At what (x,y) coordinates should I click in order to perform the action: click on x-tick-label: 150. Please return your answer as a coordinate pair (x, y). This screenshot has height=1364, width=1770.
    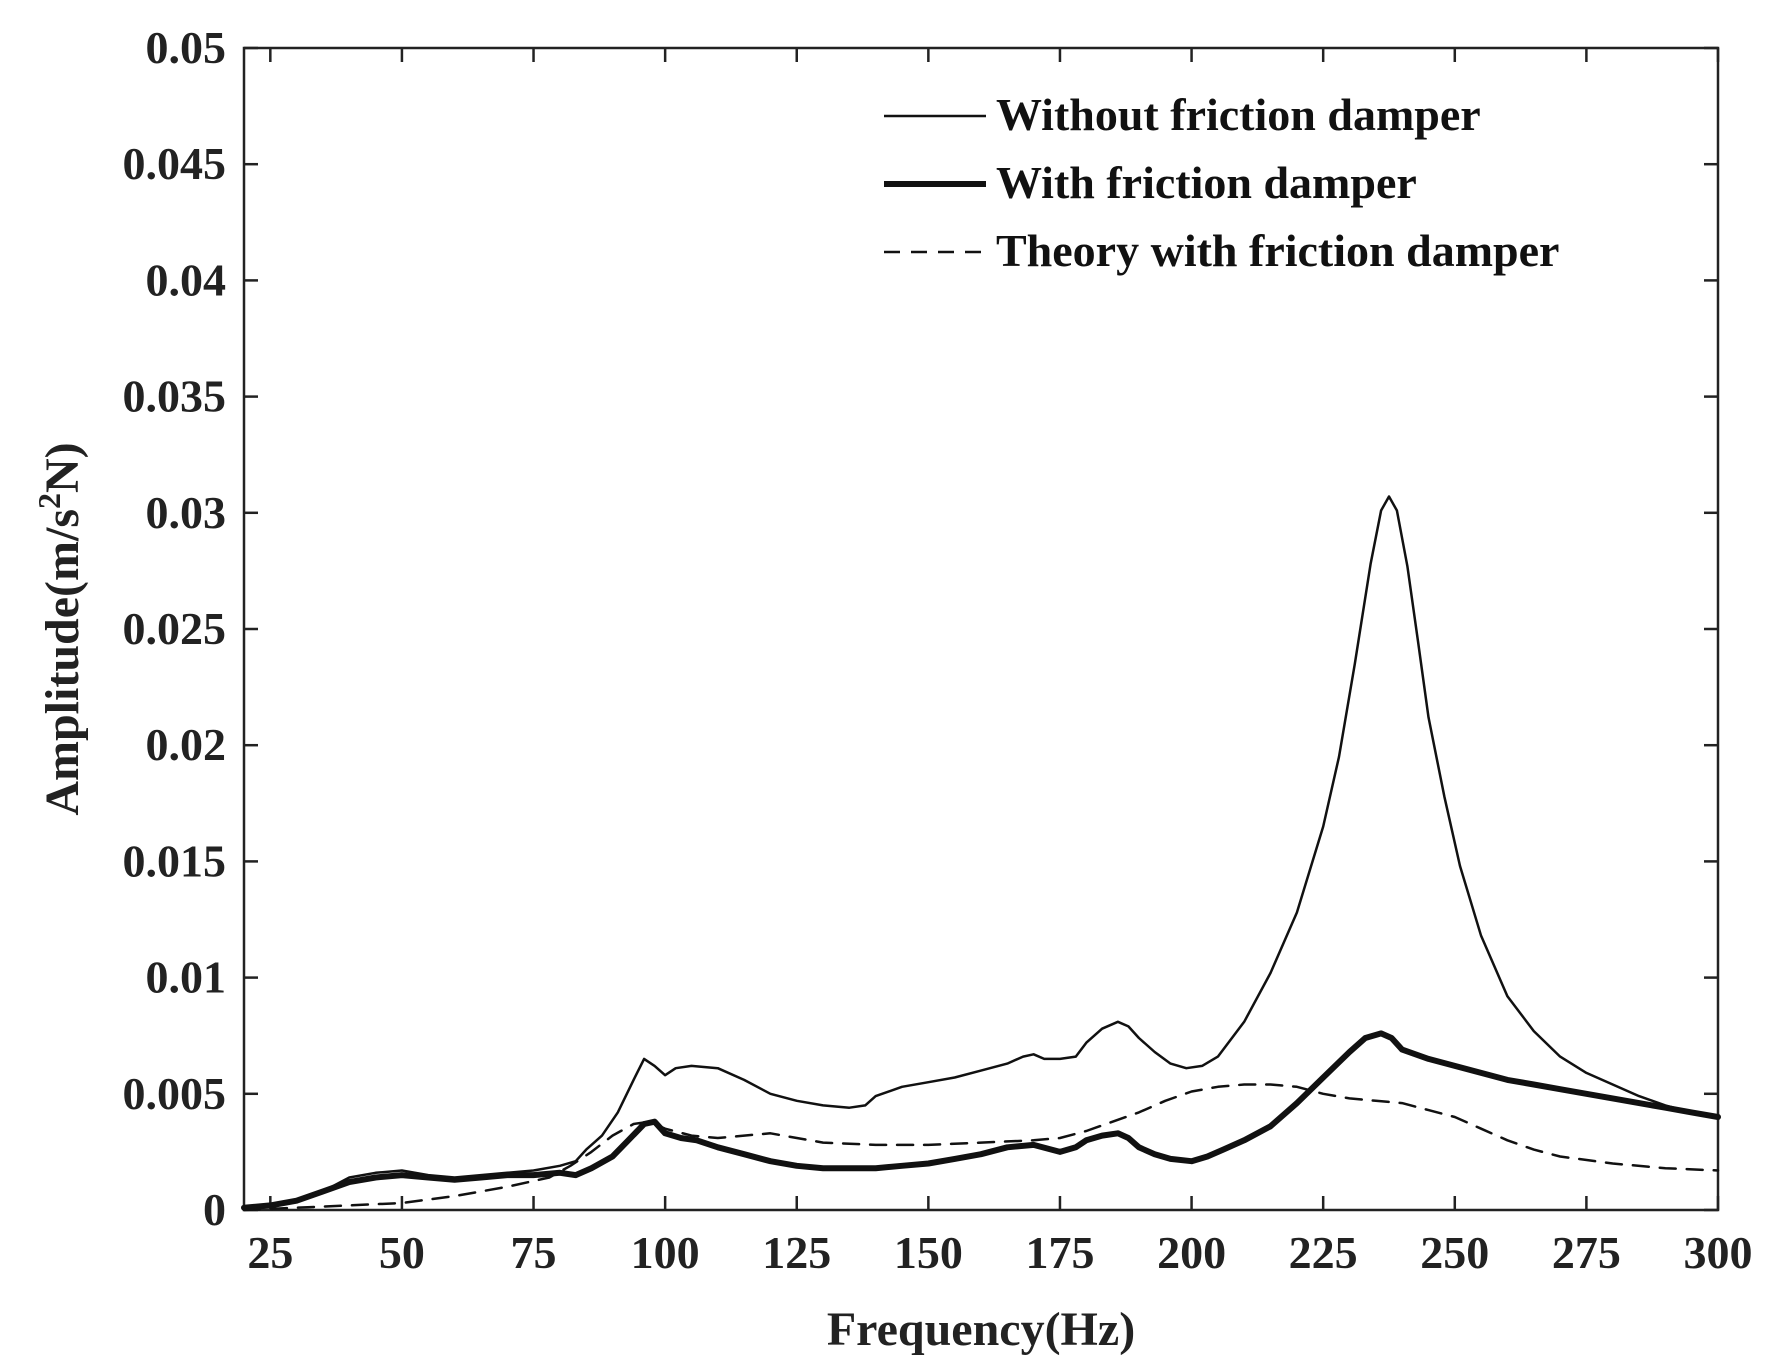
    Looking at the image, I should click on (928, 1252).